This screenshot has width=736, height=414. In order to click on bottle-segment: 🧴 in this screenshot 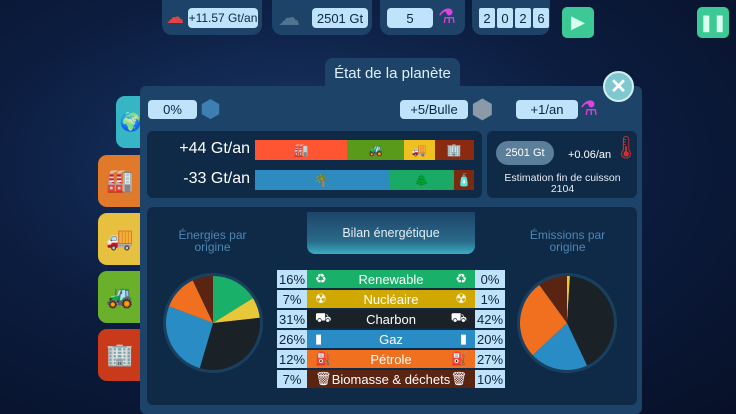, I will do `click(464, 180)`.